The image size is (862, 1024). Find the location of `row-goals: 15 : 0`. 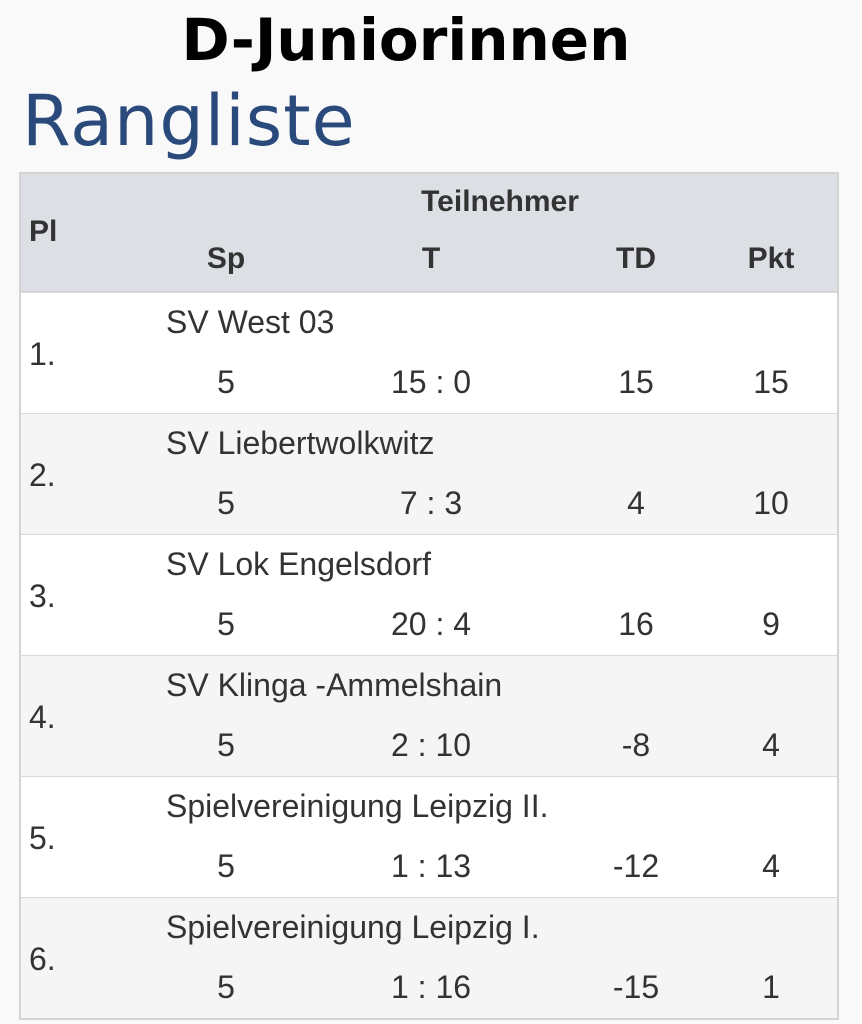

row-goals: 15 : 0 is located at coordinates (431, 382).